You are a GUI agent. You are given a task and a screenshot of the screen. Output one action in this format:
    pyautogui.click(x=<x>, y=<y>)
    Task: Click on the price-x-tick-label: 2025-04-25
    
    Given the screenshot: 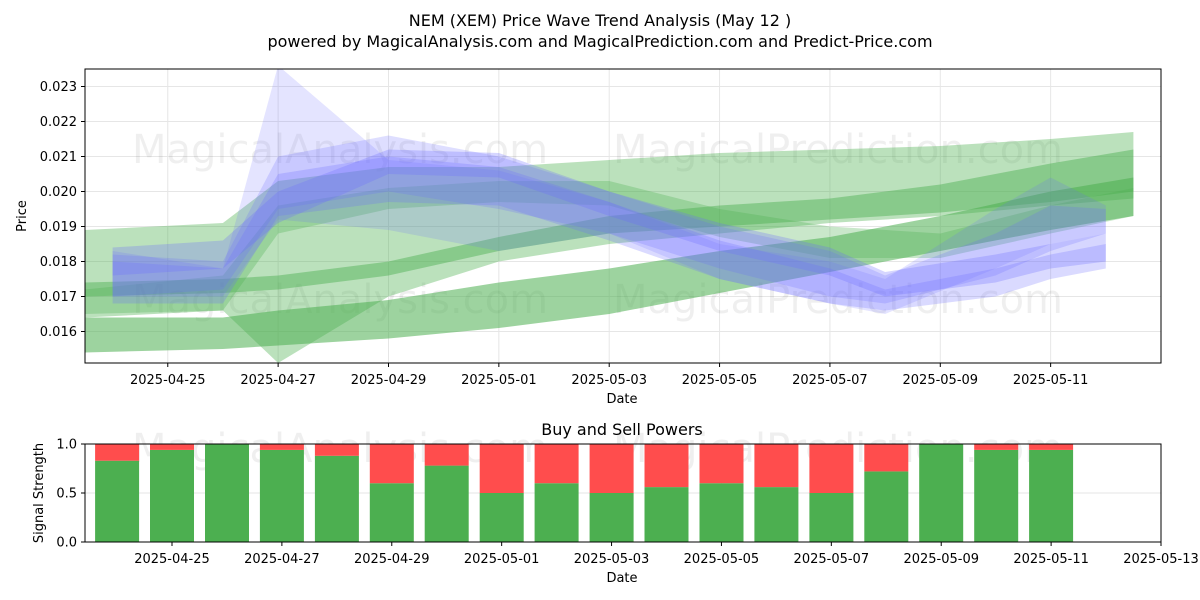 What is the action you would take?
    pyautogui.click(x=168, y=380)
    